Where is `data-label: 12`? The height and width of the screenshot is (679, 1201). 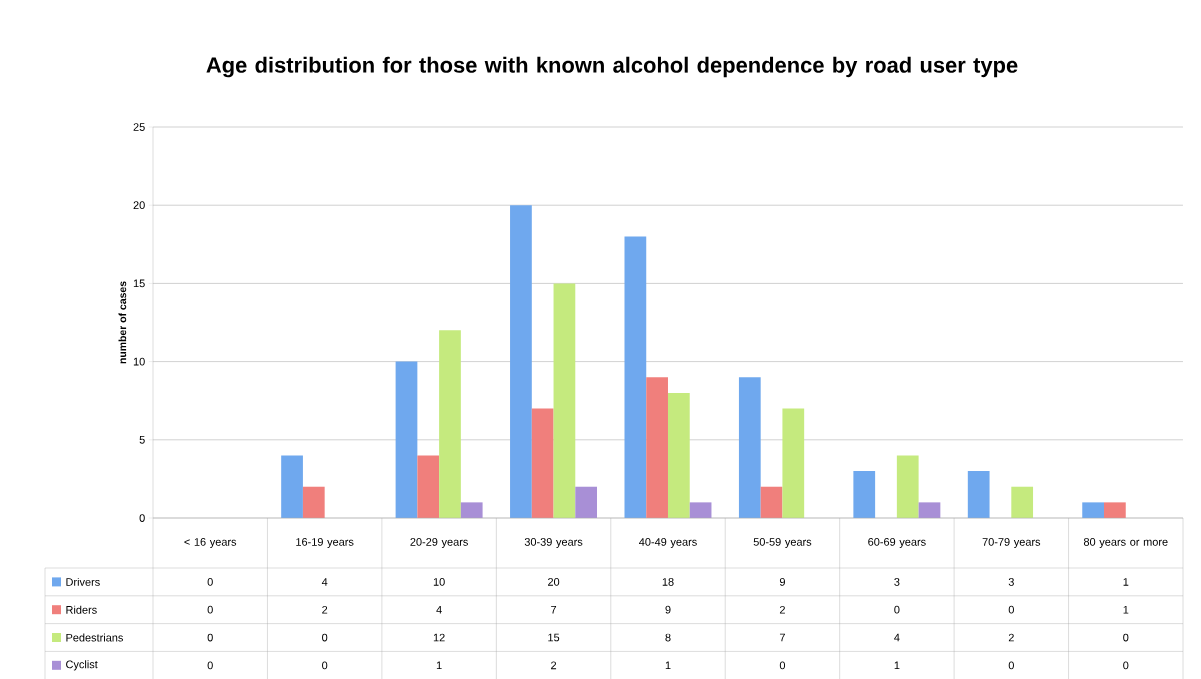
data-label: 12 is located at coordinates (439, 637).